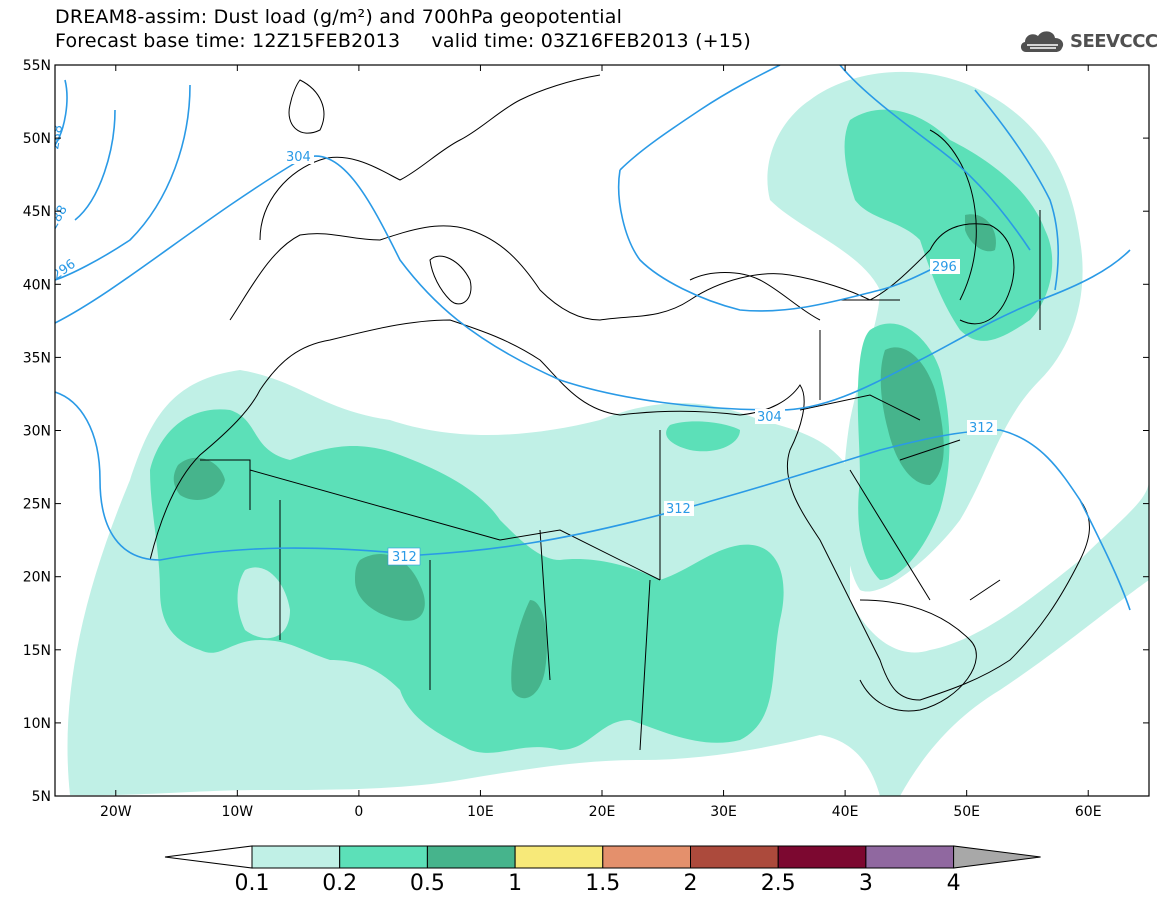 This screenshot has width=1165, height=907. Describe the element at coordinates (966, 812) in the screenshot. I see `lon-label: 50E` at that location.